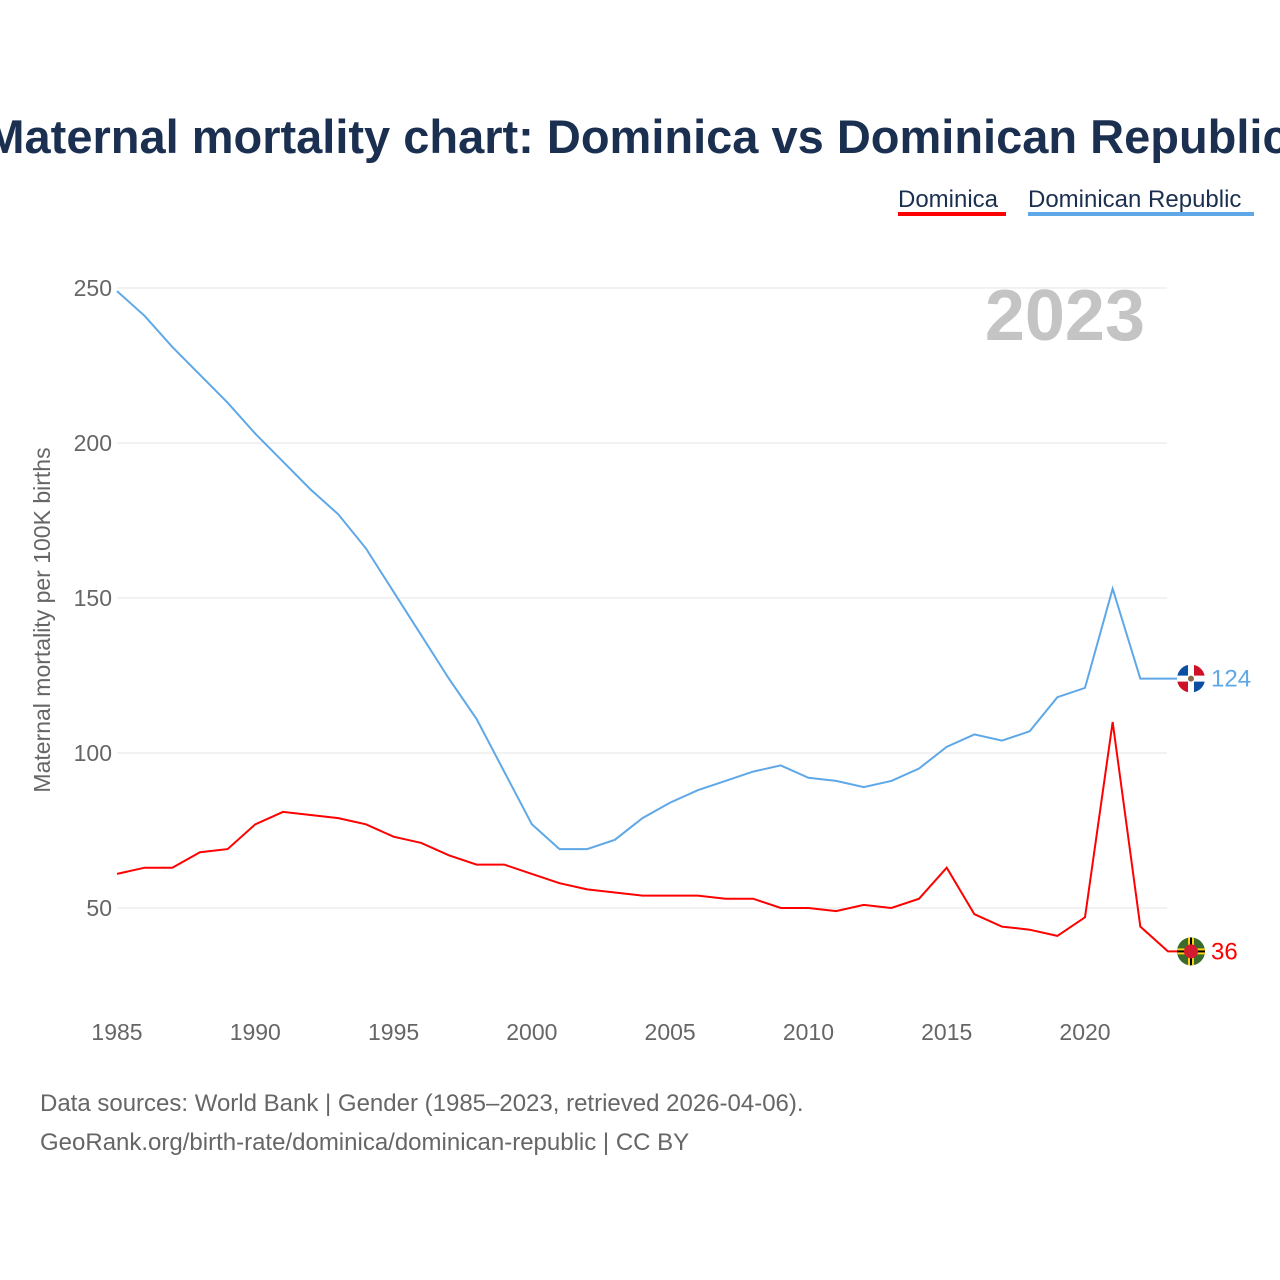 The height and width of the screenshot is (1280, 1280). What do you see at coordinates (946, 1032) in the screenshot?
I see `x-tick-label: 2015` at bounding box center [946, 1032].